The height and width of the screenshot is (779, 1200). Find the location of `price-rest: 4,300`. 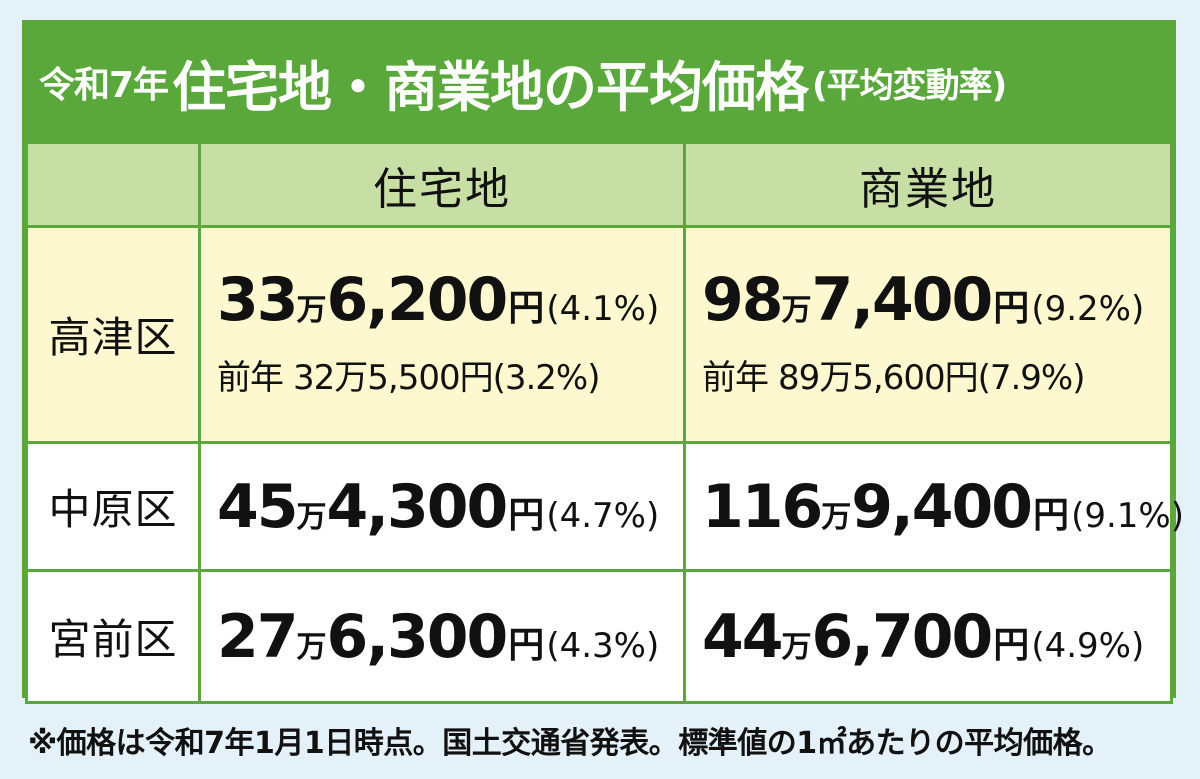

price-rest: 4,300 is located at coordinates (417, 506).